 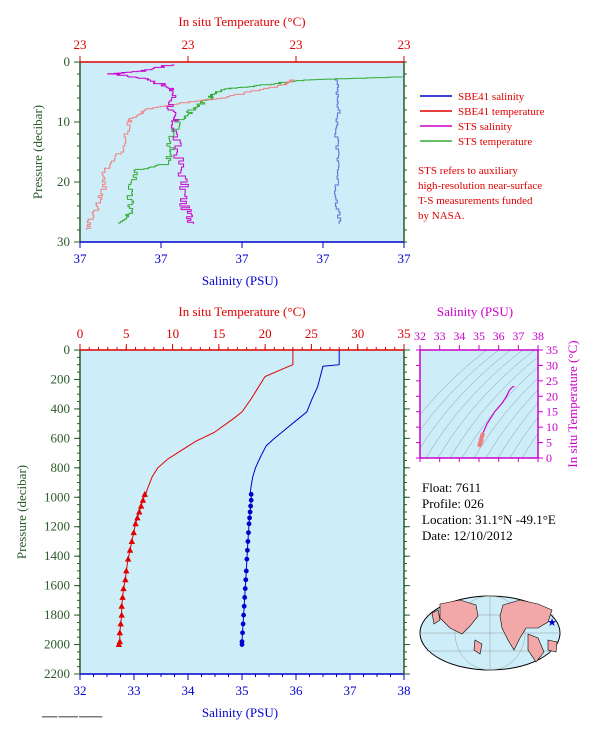 I want to click on main-panel-y-tick-label: 2000, so click(x=57, y=644).